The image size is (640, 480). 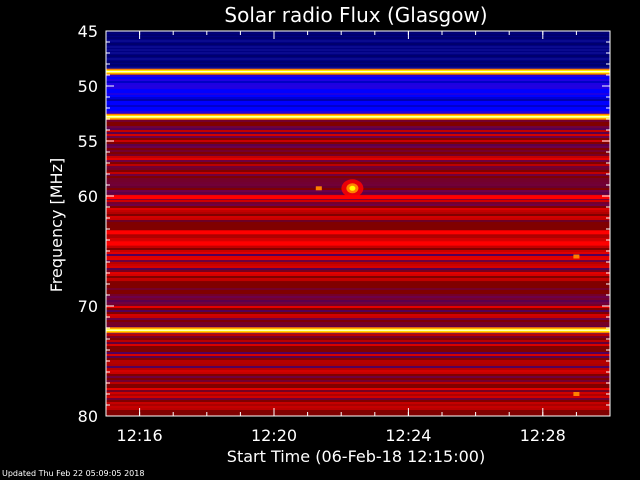 I want to click on y-tick-label: 45, so click(x=88, y=31).